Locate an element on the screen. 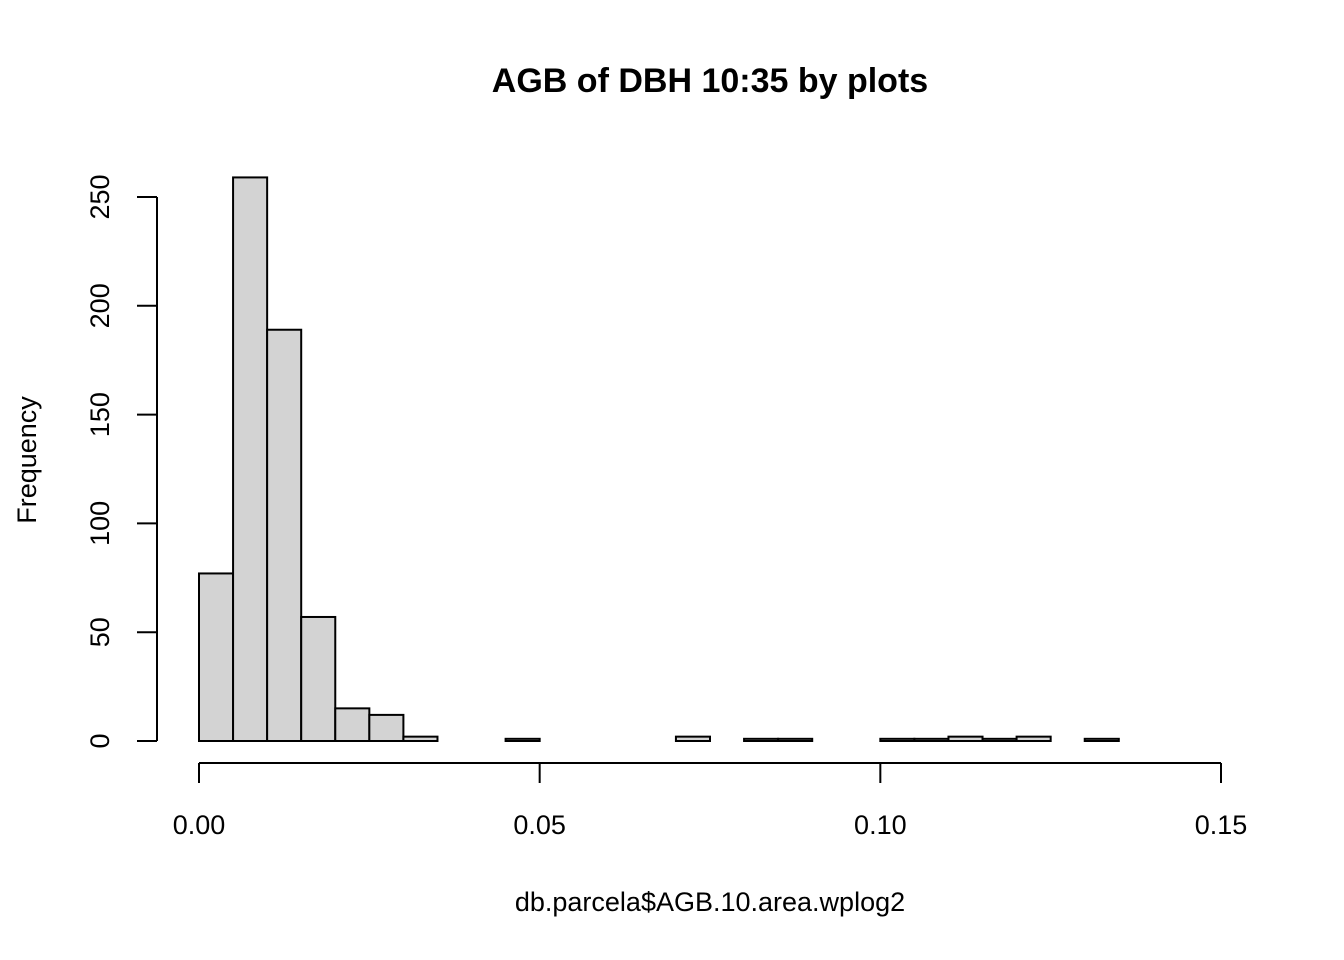 This screenshot has height=960, width=1344. y-tick-label: 100 is located at coordinates (100, 523).